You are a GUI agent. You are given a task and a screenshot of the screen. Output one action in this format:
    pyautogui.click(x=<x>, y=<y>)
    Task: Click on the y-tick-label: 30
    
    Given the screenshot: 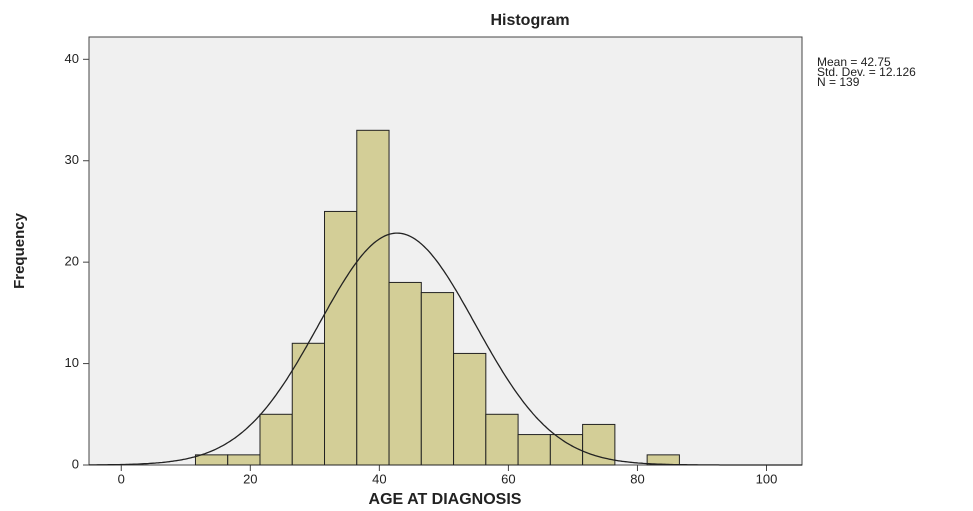 What is the action you would take?
    pyautogui.click(x=72, y=159)
    